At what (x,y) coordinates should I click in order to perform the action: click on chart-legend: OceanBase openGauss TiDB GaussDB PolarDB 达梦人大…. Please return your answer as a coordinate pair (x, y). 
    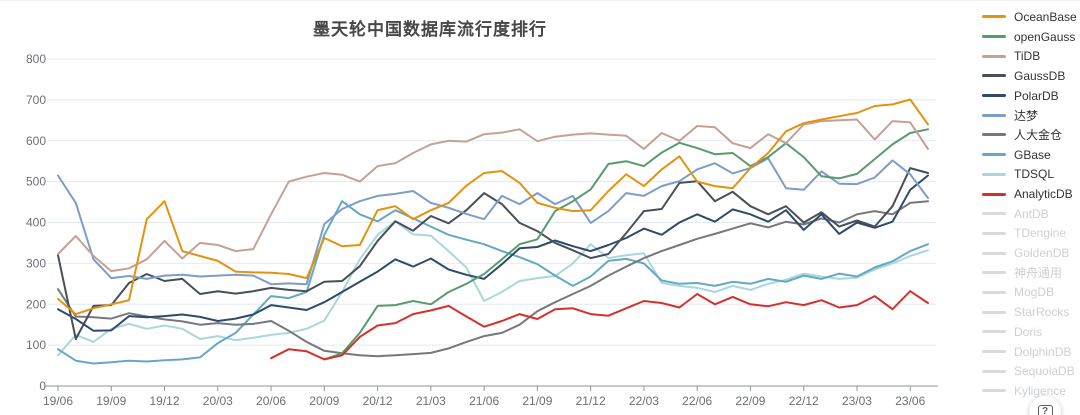
    Looking at the image, I should click on (1031, 204).